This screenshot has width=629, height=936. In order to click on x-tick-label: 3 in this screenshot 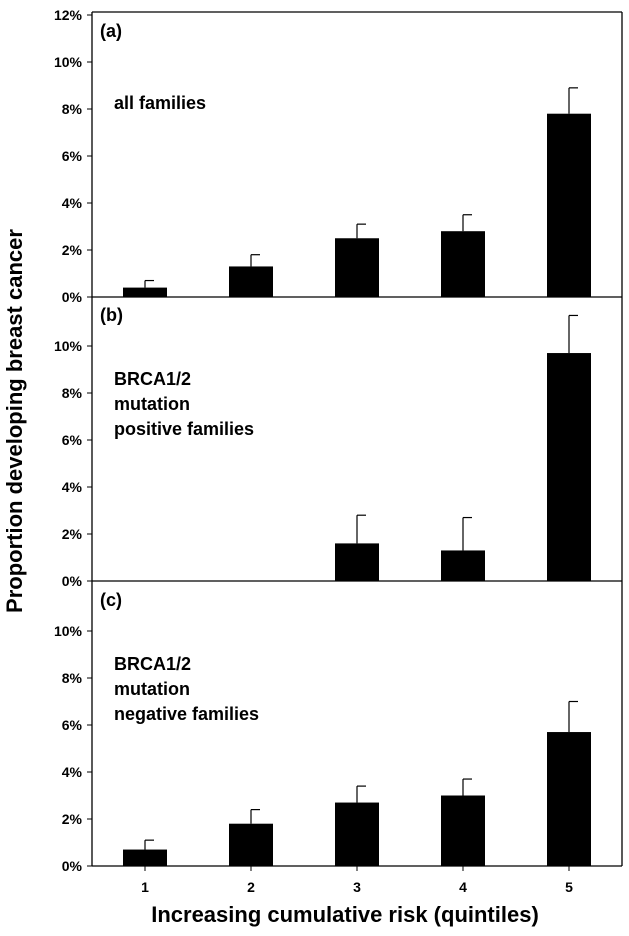, I will do `click(357, 887)`.